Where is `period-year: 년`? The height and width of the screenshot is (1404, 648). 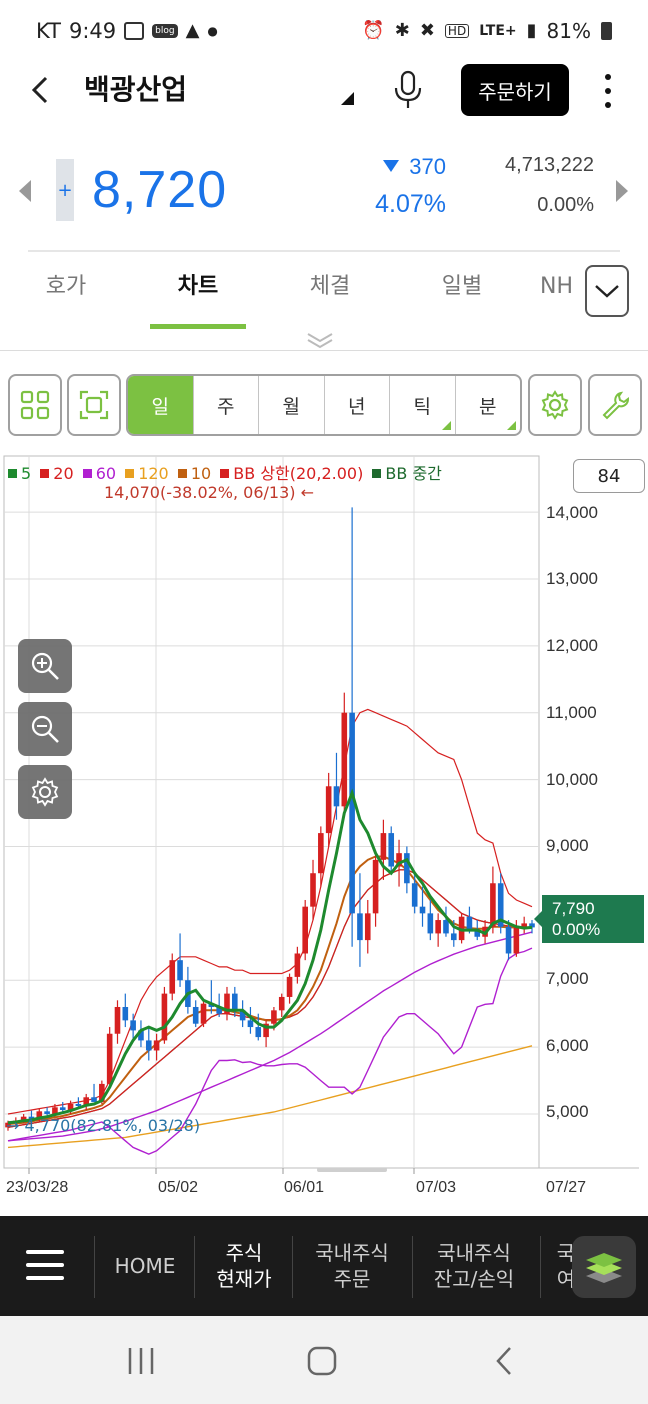 period-year: 년 is located at coordinates (357, 405).